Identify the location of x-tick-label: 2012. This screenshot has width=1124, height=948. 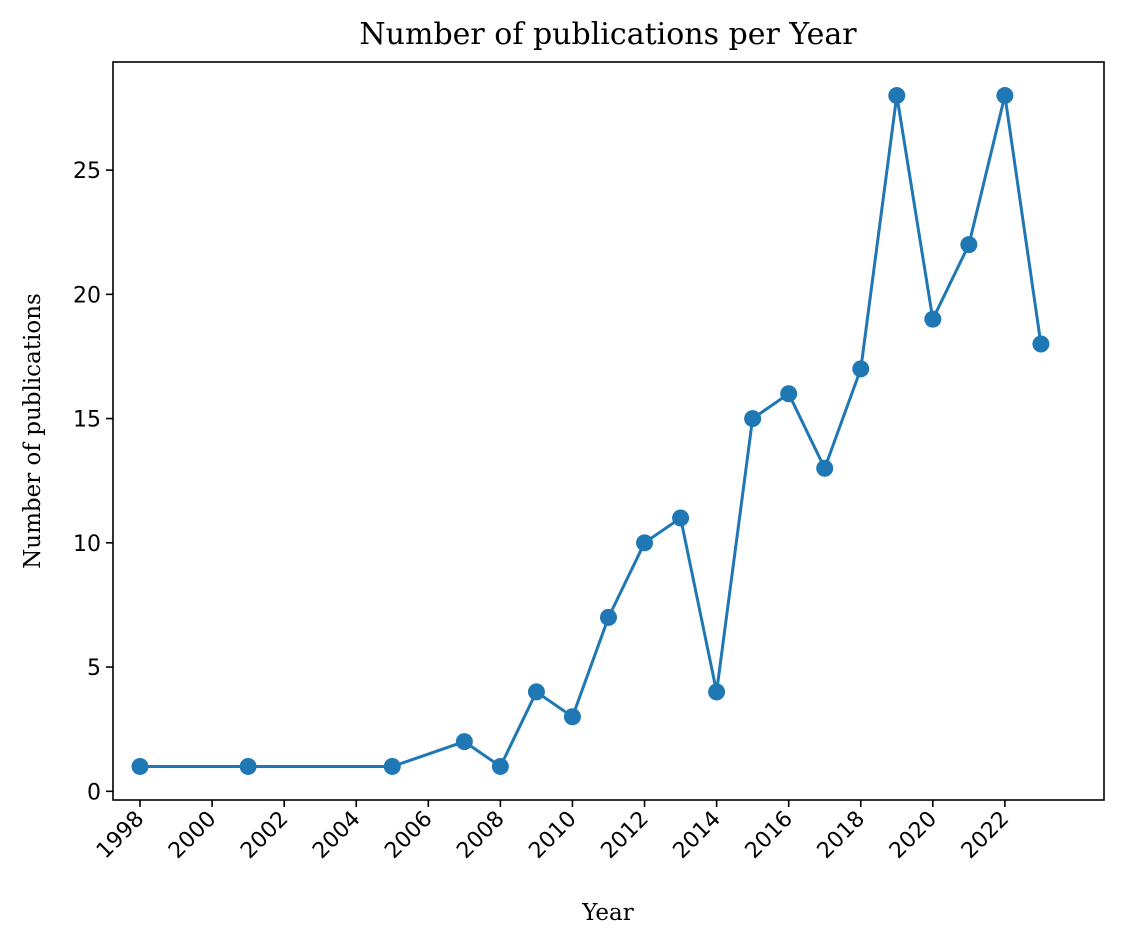
(625, 835).